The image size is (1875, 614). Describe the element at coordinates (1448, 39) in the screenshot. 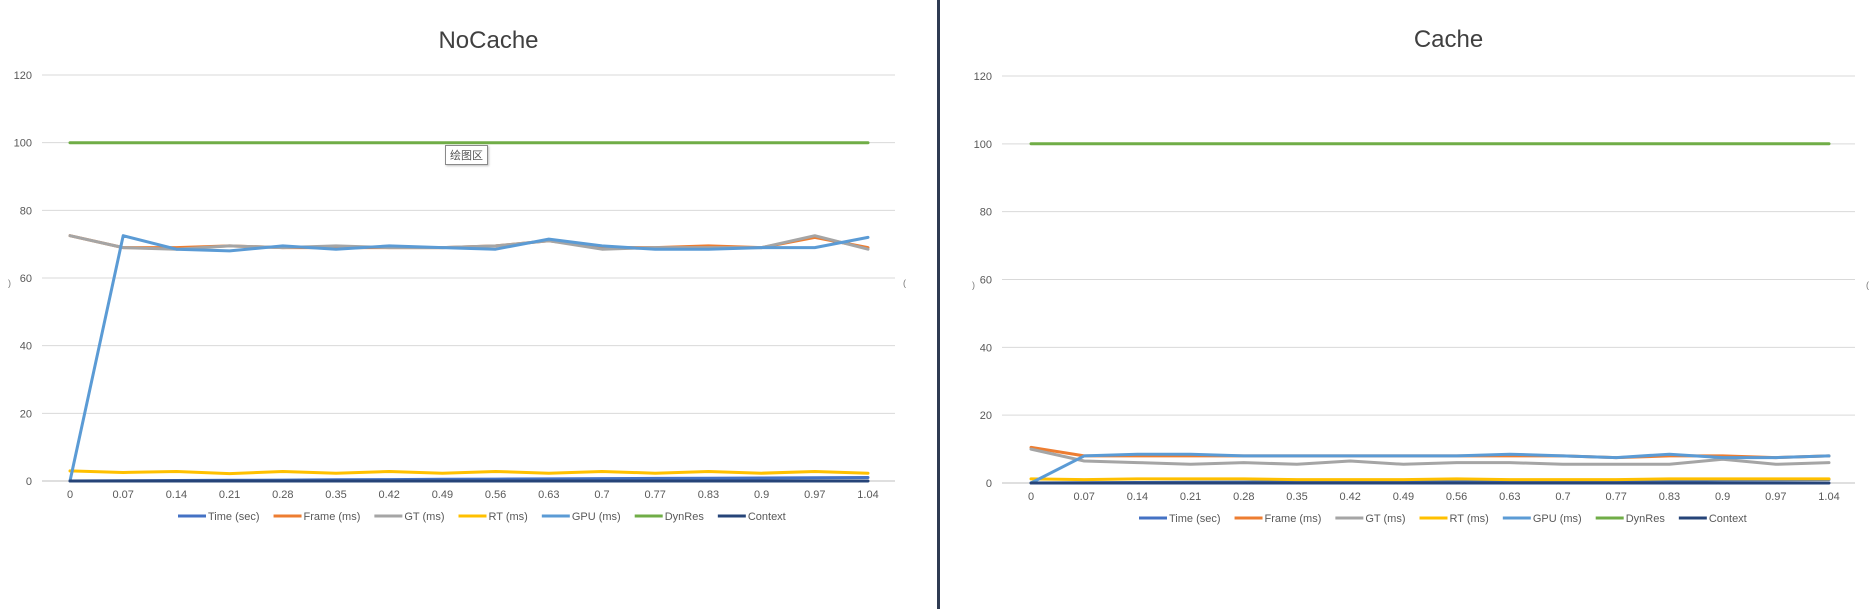

I see `chart-title: Cache` at that location.